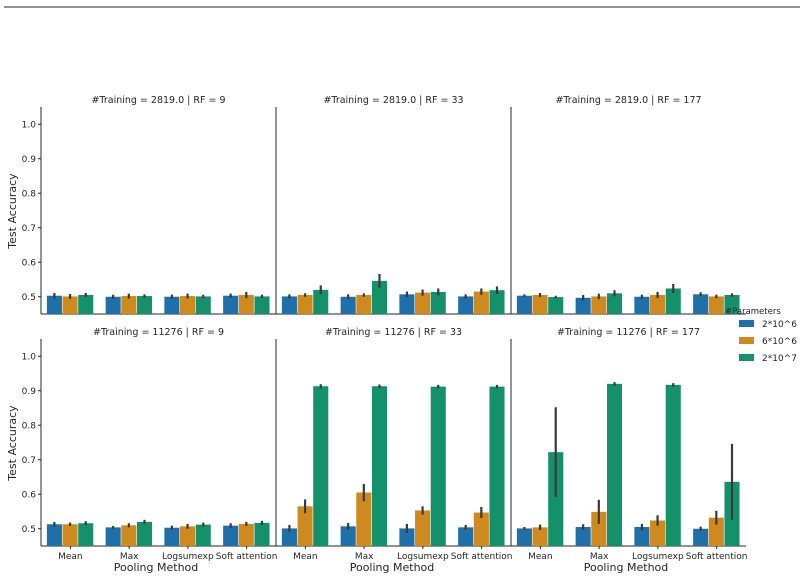 The image size is (804, 579). What do you see at coordinates (156, 567) in the screenshot?
I see `x-axis-label-left: Pooling Method` at bounding box center [156, 567].